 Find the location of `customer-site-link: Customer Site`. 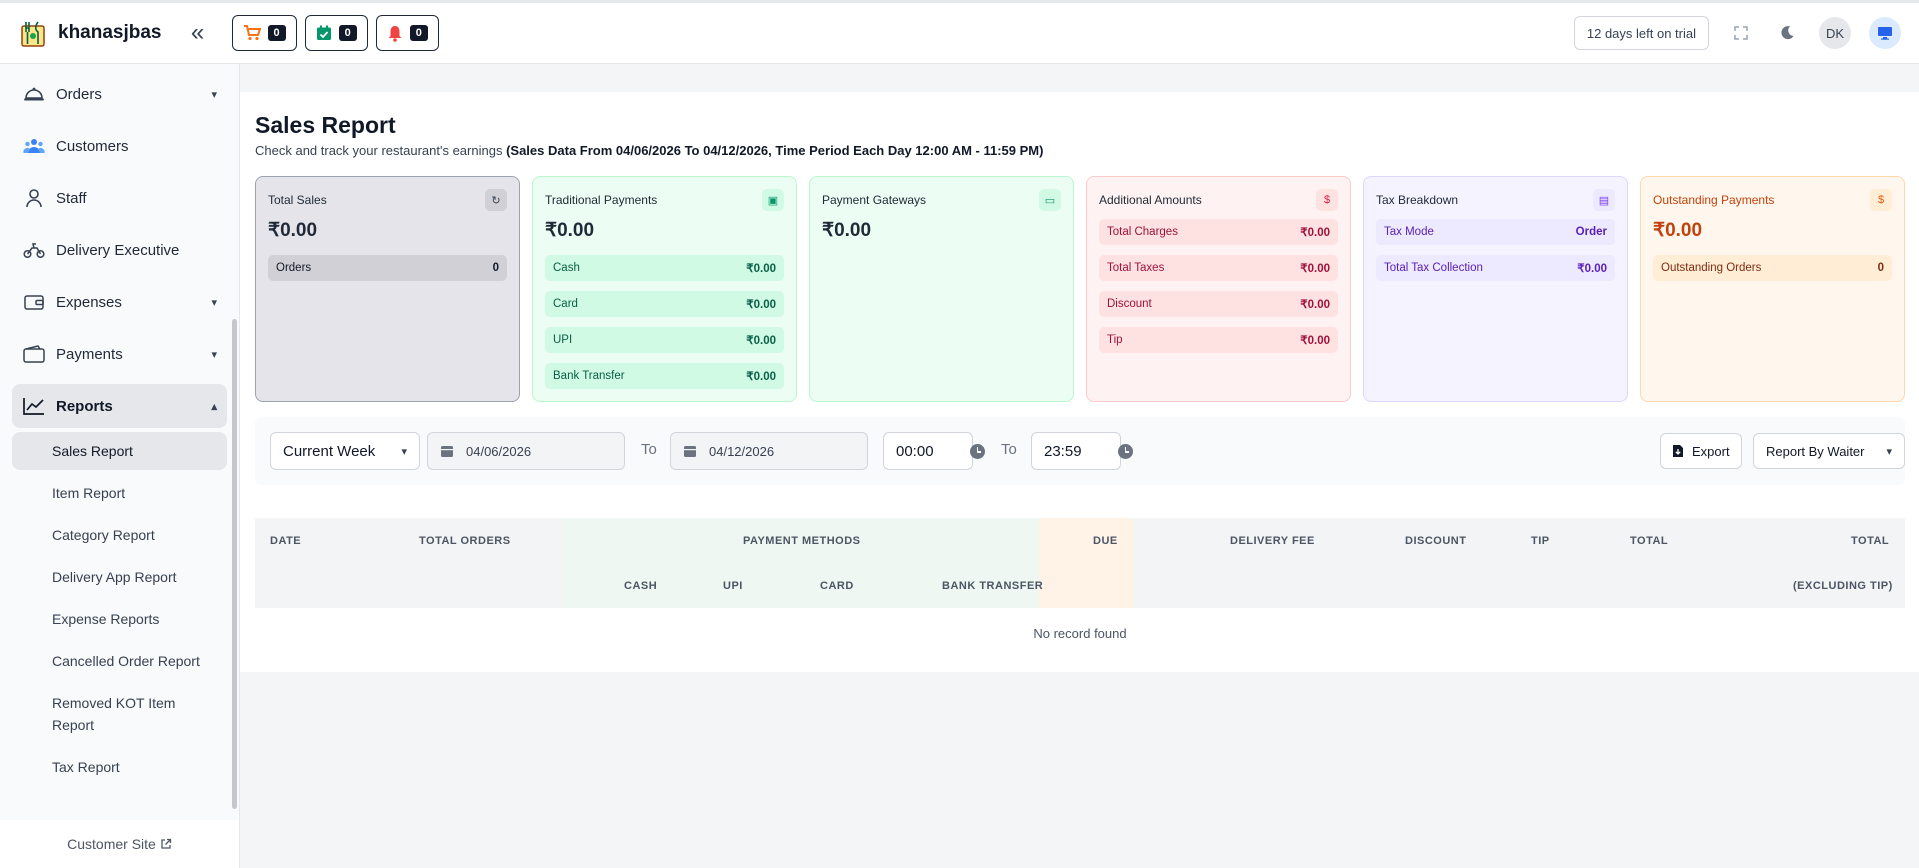

customer-site-link: Customer Site is located at coordinates (119, 844).